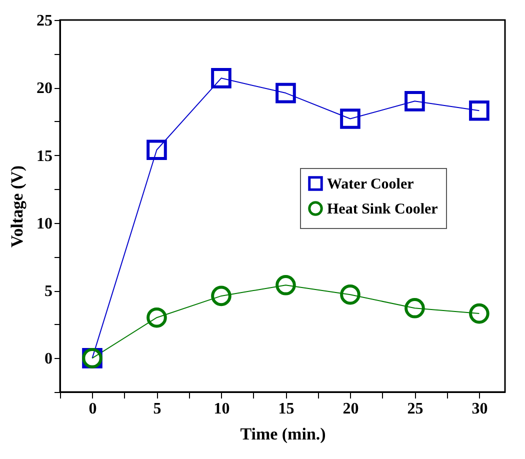 The height and width of the screenshot is (459, 525). I want to click on y-tick-label: 0, so click(48, 359).